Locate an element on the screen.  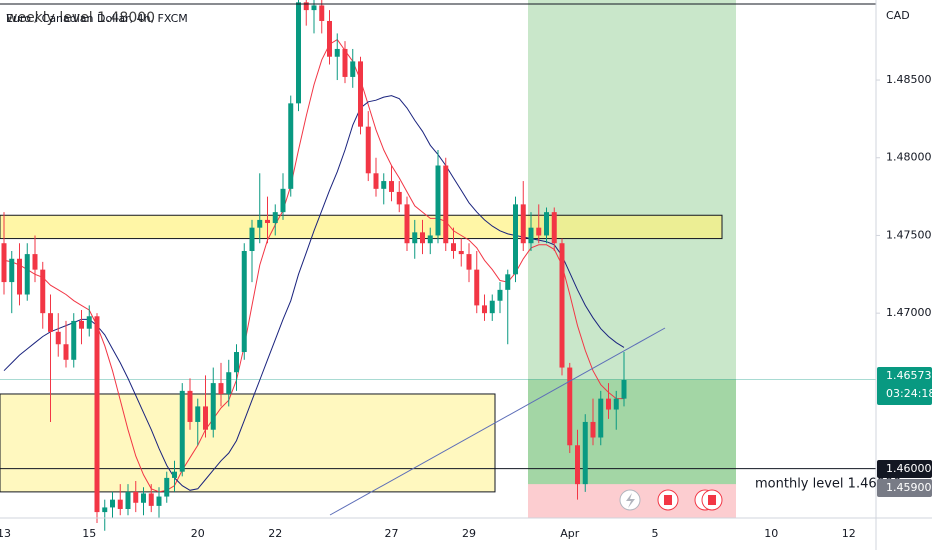
price-tag-label: 1.46000 is located at coordinates (909, 468).